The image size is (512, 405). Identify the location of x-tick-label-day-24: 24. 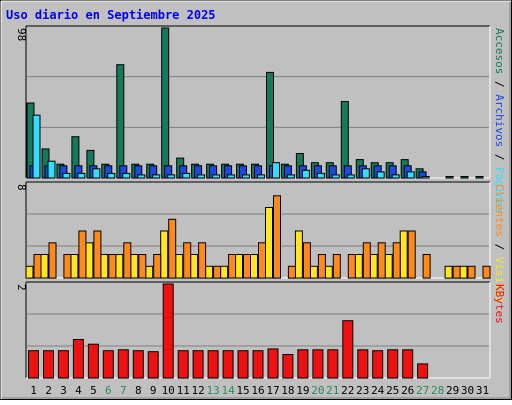
(378, 390).